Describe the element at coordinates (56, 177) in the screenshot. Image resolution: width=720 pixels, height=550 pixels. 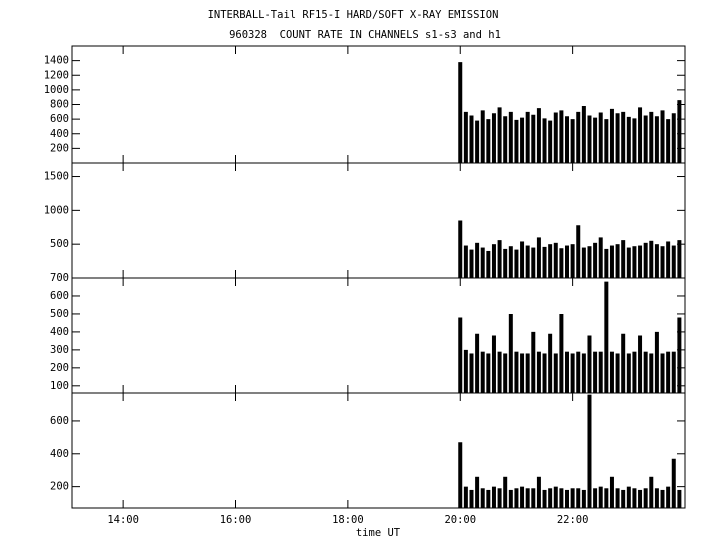
I see `y-tick-label: 1500` at that location.